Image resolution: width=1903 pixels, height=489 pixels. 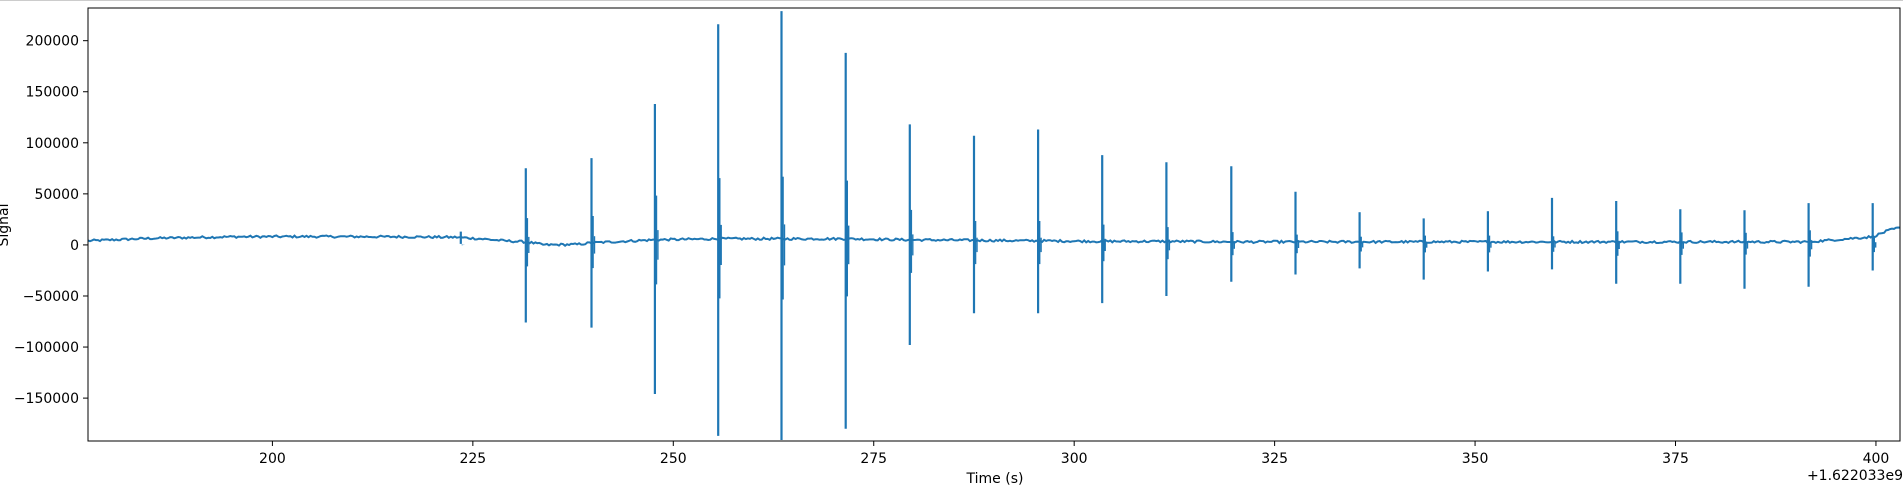 What do you see at coordinates (1876, 459) in the screenshot?
I see `x-tick-label: 400` at bounding box center [1876, 459].